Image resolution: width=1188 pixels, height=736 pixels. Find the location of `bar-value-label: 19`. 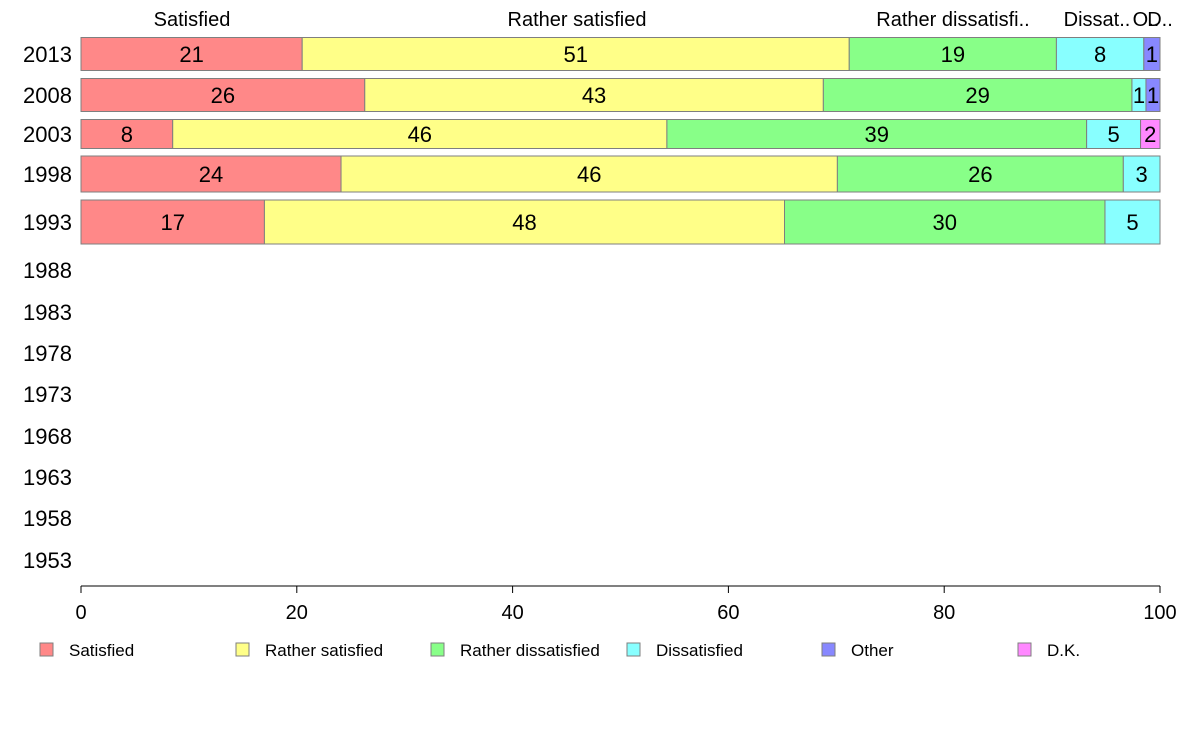

bar-value-label: 19 is located at coordinates (953, 54).